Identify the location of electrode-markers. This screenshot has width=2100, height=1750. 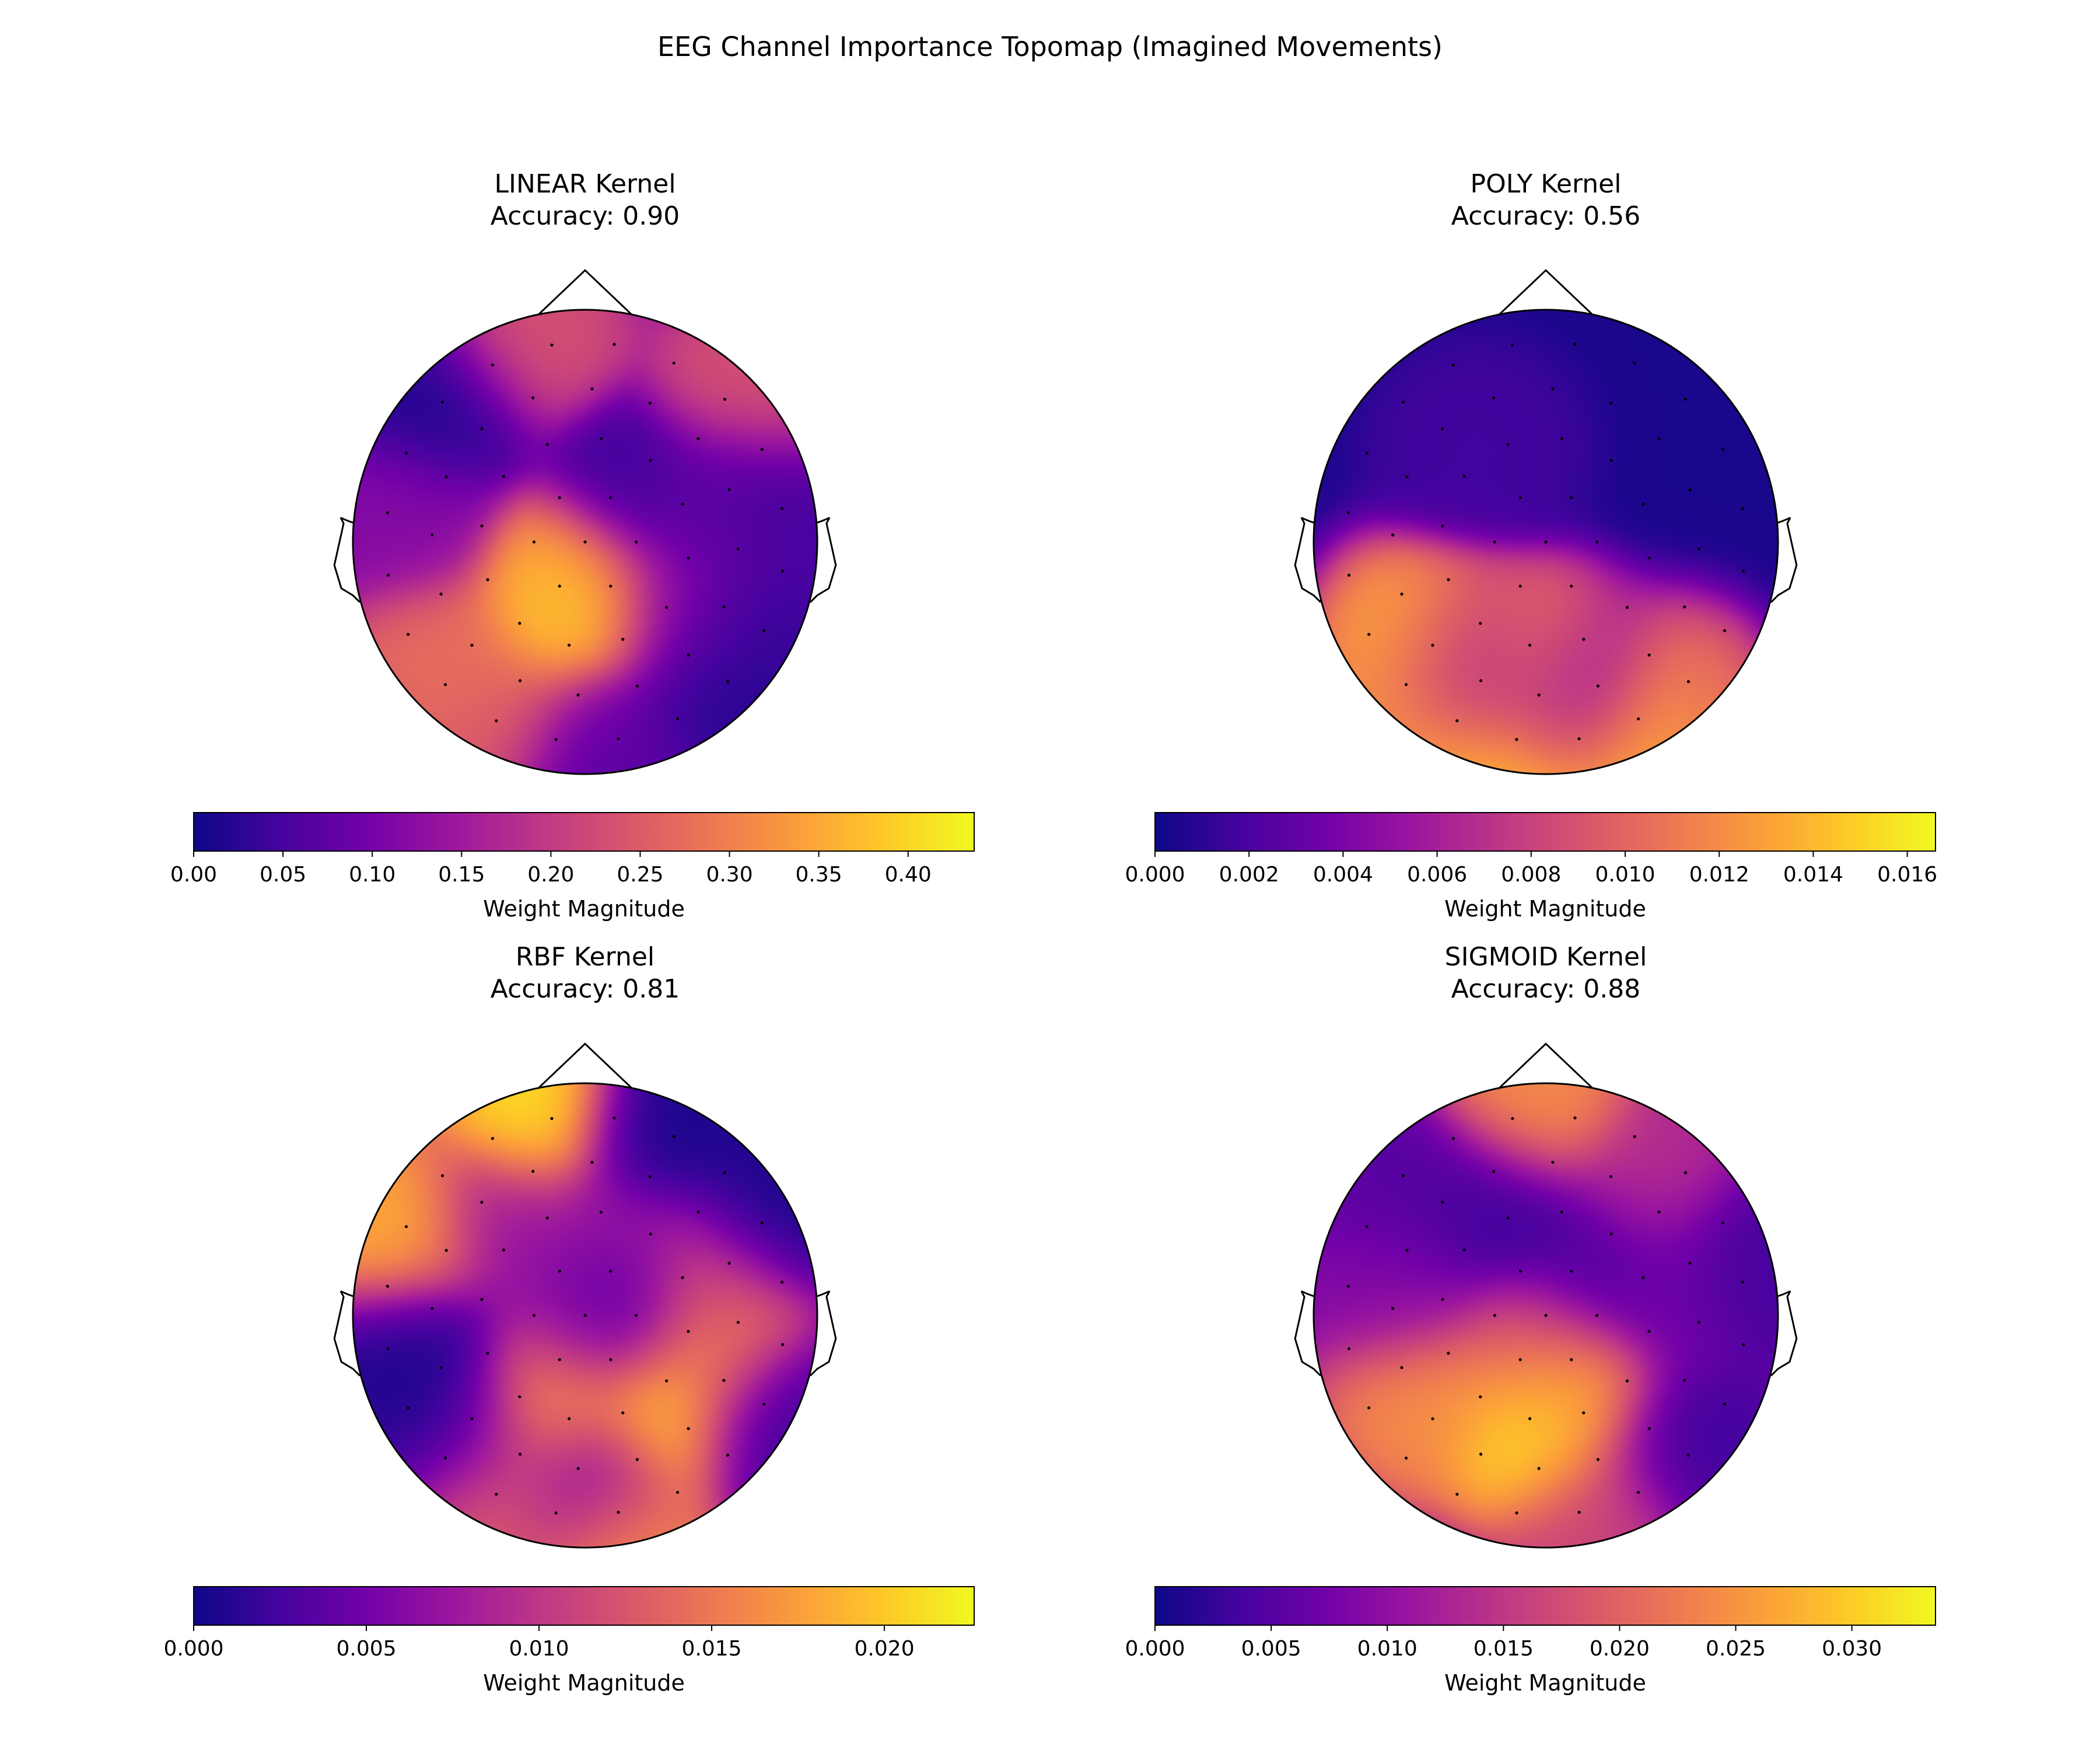
(585, 1315).